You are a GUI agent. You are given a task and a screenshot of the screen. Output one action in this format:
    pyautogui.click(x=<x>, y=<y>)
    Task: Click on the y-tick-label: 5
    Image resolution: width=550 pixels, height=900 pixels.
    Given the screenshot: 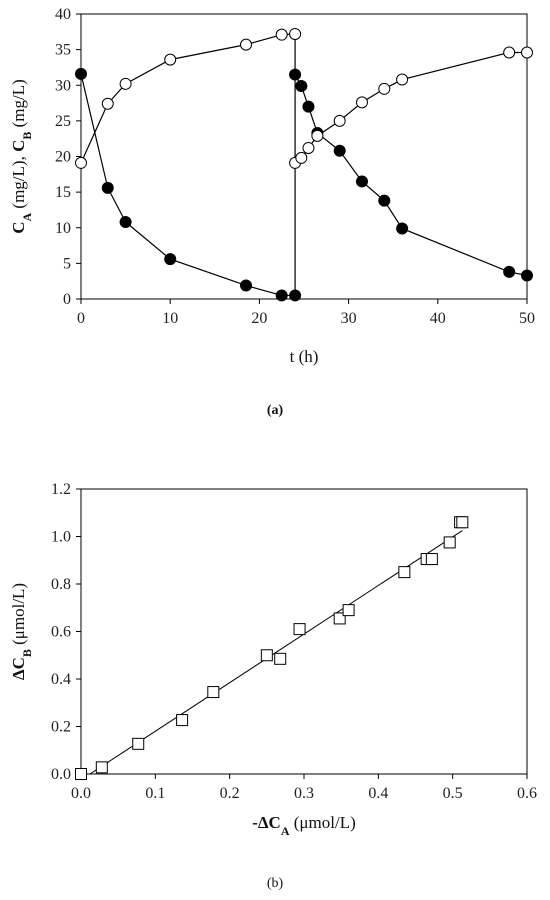 What is the action you would take?
    pyautogui.click(x=67, y=263)
    